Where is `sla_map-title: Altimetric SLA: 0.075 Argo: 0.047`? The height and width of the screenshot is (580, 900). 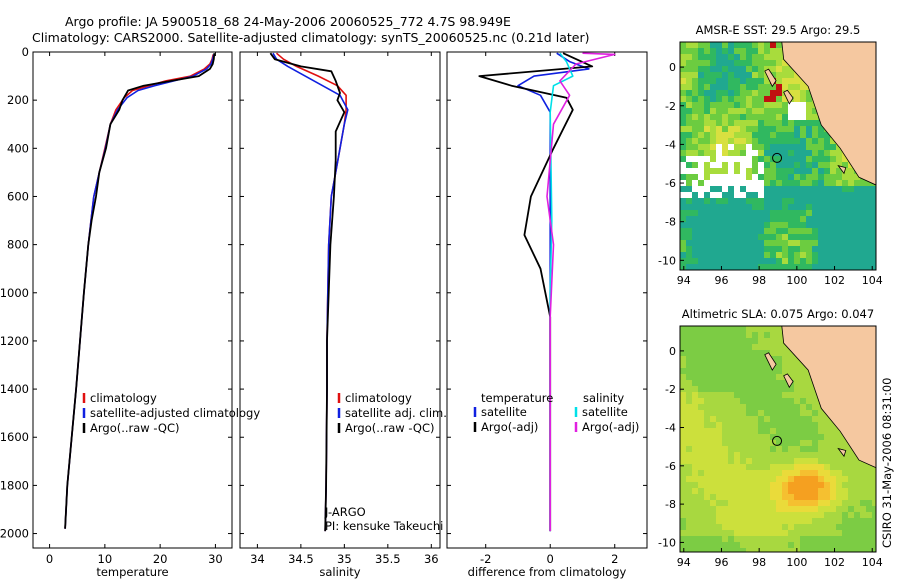 sla_map-title: Altimetric SLA: 0.075 Argo: 0.047 is located at coordinates (778, 314).